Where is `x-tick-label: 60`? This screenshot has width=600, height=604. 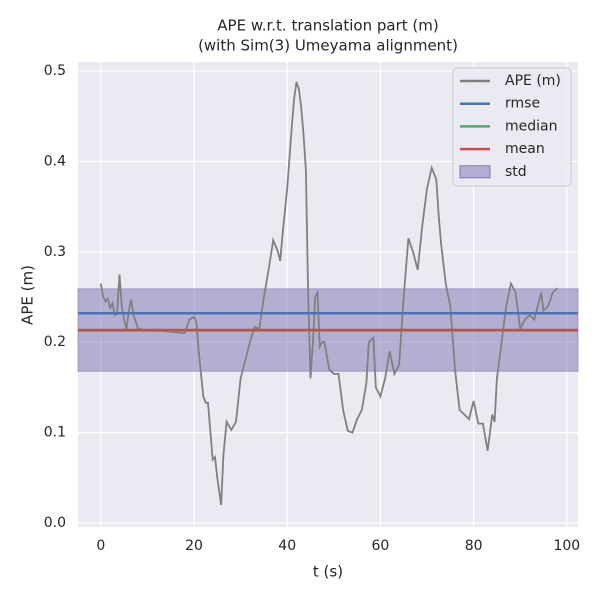 x-tick-label: 60 is located at coordinates (381, 546).